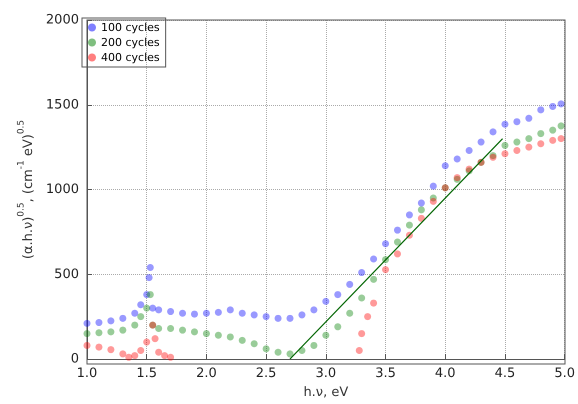  Describe the element at coordinates (325, 373) in the screenshot. I see `x-tick-label: 3.0` at that location.